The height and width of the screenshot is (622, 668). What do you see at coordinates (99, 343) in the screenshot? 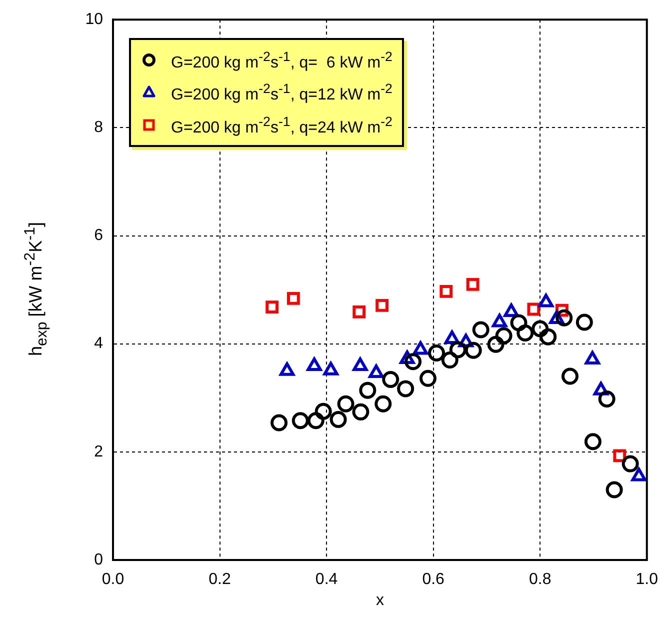
I see `y-tick-label: 4` at bounding box center [99, 343].